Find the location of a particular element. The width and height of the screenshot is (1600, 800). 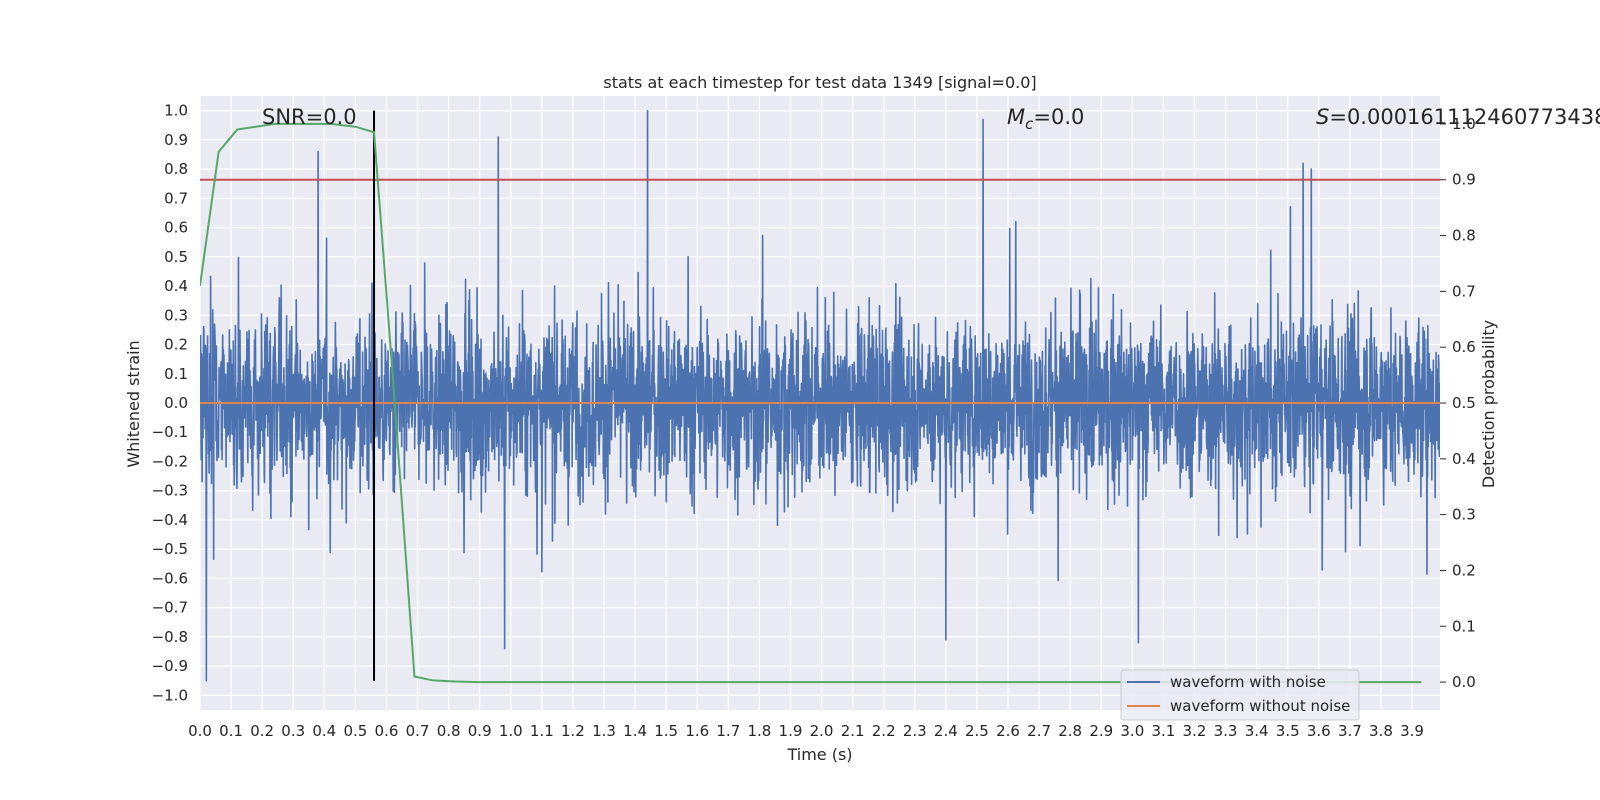

x-axis-label: Time (s) is located at coordinates (819, 754).